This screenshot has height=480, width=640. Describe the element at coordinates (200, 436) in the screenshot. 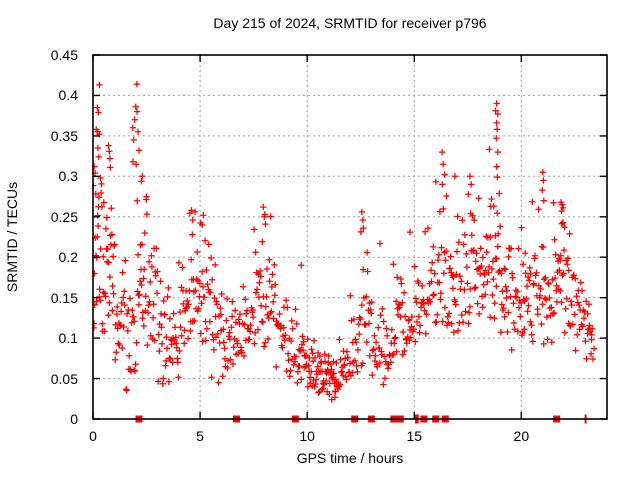

I see `x-tick-label: 5` at that location.